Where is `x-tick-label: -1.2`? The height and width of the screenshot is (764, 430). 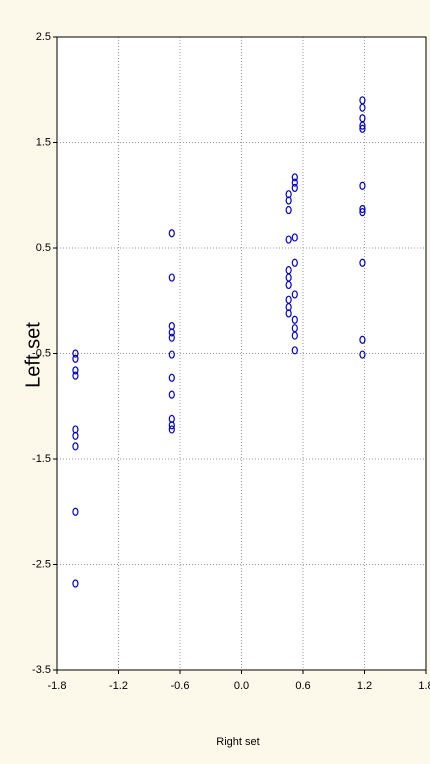
x-tick-label: -1.2 is located at coordinates (118, 686).